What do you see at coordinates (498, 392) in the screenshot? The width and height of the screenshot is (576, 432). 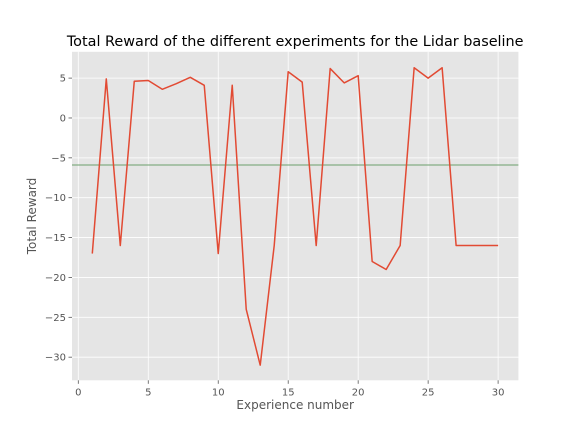 I see `x-tick-label: 30` at bounding box center [498, 392].